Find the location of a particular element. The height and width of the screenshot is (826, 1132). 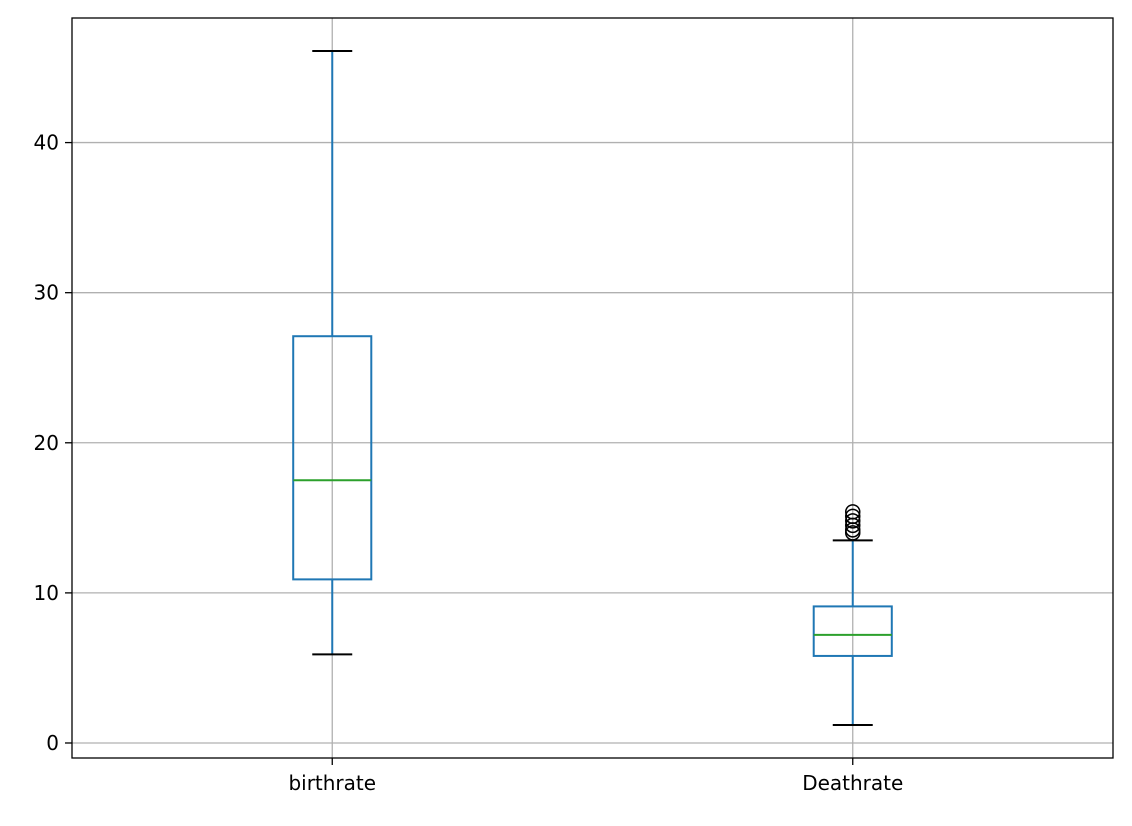

x-tick-label: birthrate is located at coordinates (332, 783).